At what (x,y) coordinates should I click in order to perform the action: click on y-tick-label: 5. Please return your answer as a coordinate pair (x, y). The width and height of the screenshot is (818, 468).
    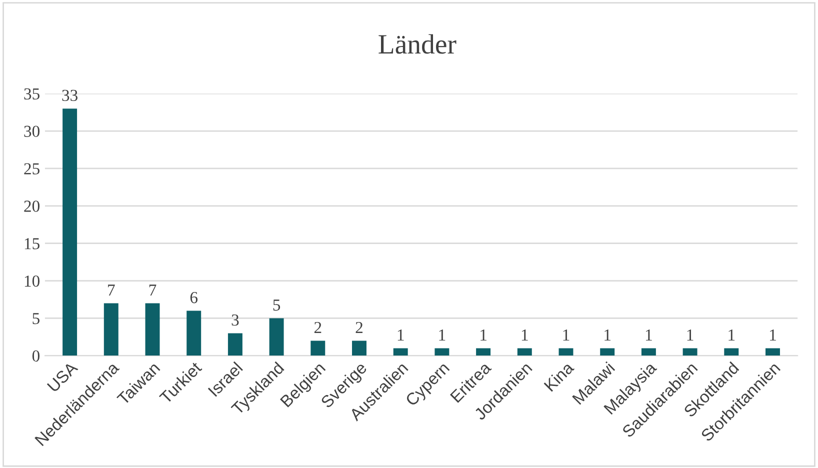
    Looking at the image, I should click on (36, 318).